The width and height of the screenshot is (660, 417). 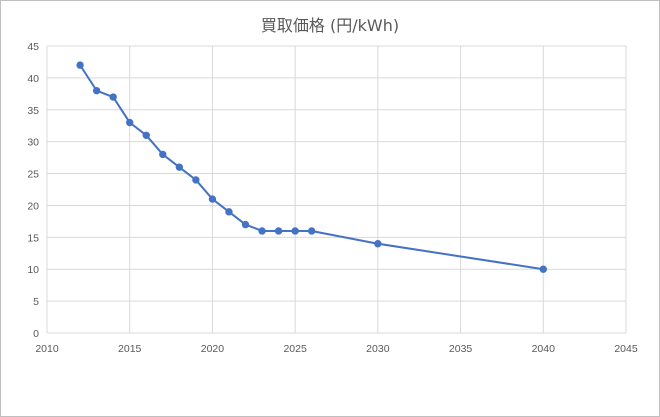 I want to click on x-tick-label: 2025, so click(x=295, y=349).